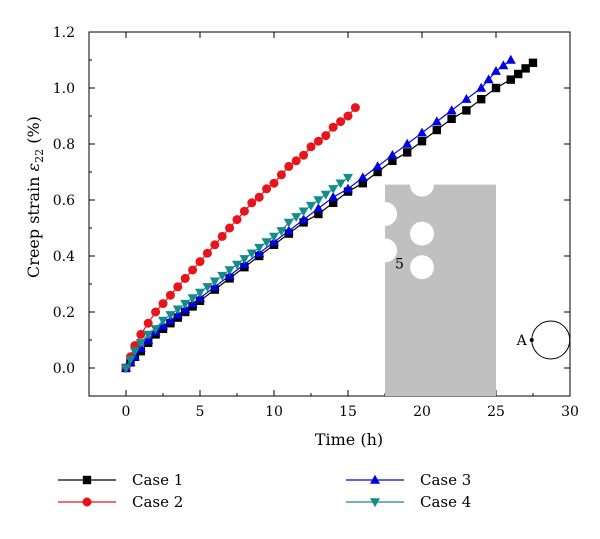 This screenshot has width=600, height=539. Describe the element at coordinates (551, 340) in the screenshot. I see `detail-circle` at that location.